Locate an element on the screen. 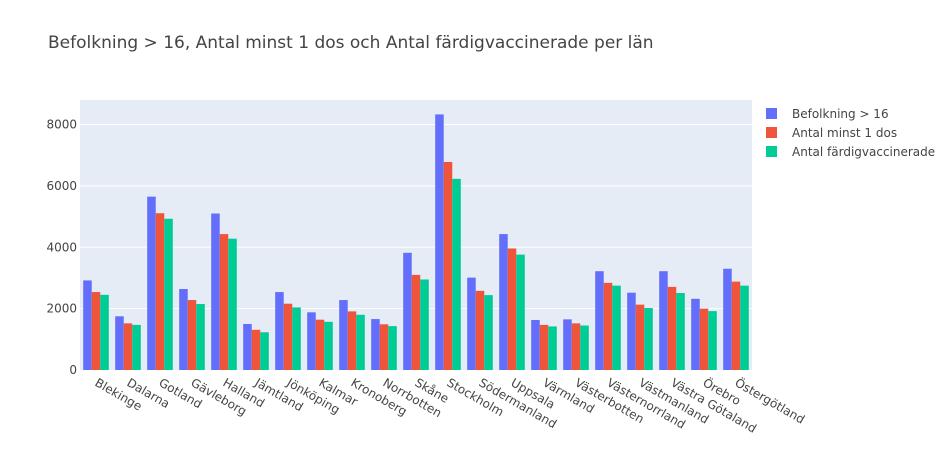 This screenshot has height=450, width=952. y-tick-label: 4000 is located at coordinates (61, 247).